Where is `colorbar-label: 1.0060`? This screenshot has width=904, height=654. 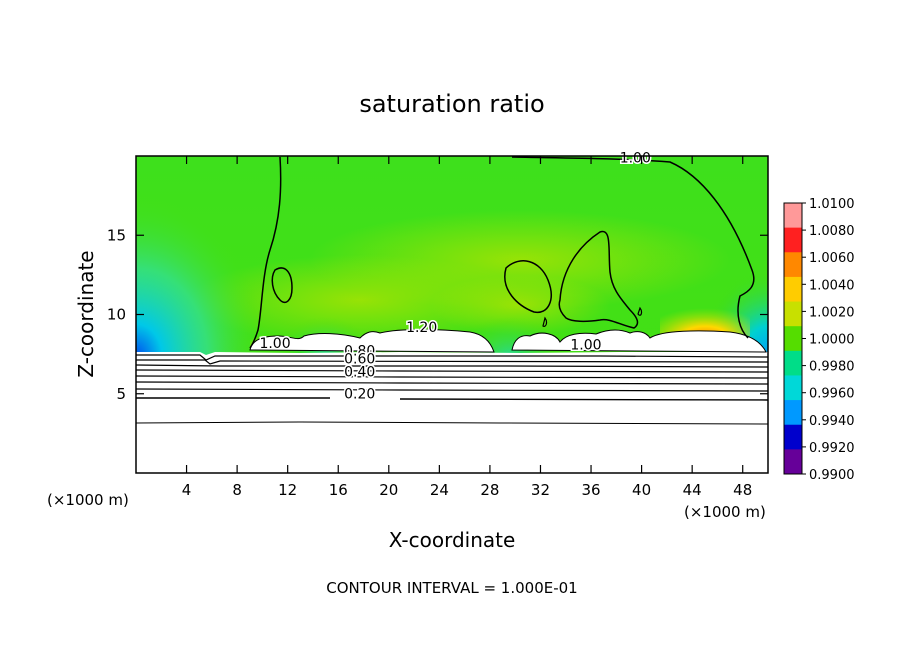
colorbar-label: 1.0060 is located at coordinates (832, 258).